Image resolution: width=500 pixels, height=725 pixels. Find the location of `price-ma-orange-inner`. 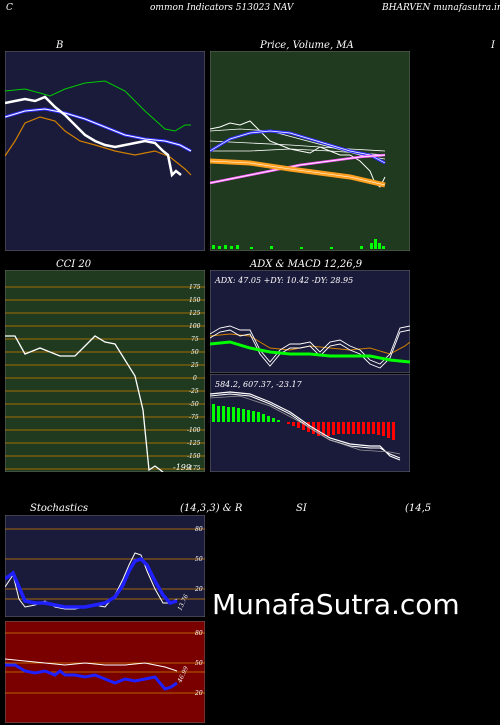

price-ma-orange-inner is located at coordinates (298, 173).